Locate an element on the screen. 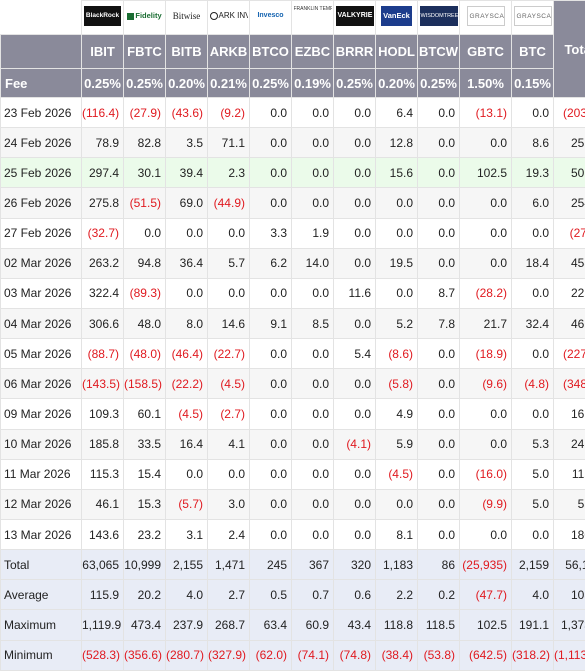 This screenshot has width=585, height=671. ticker-bitb: BITB is located at coordinates (186, 51).